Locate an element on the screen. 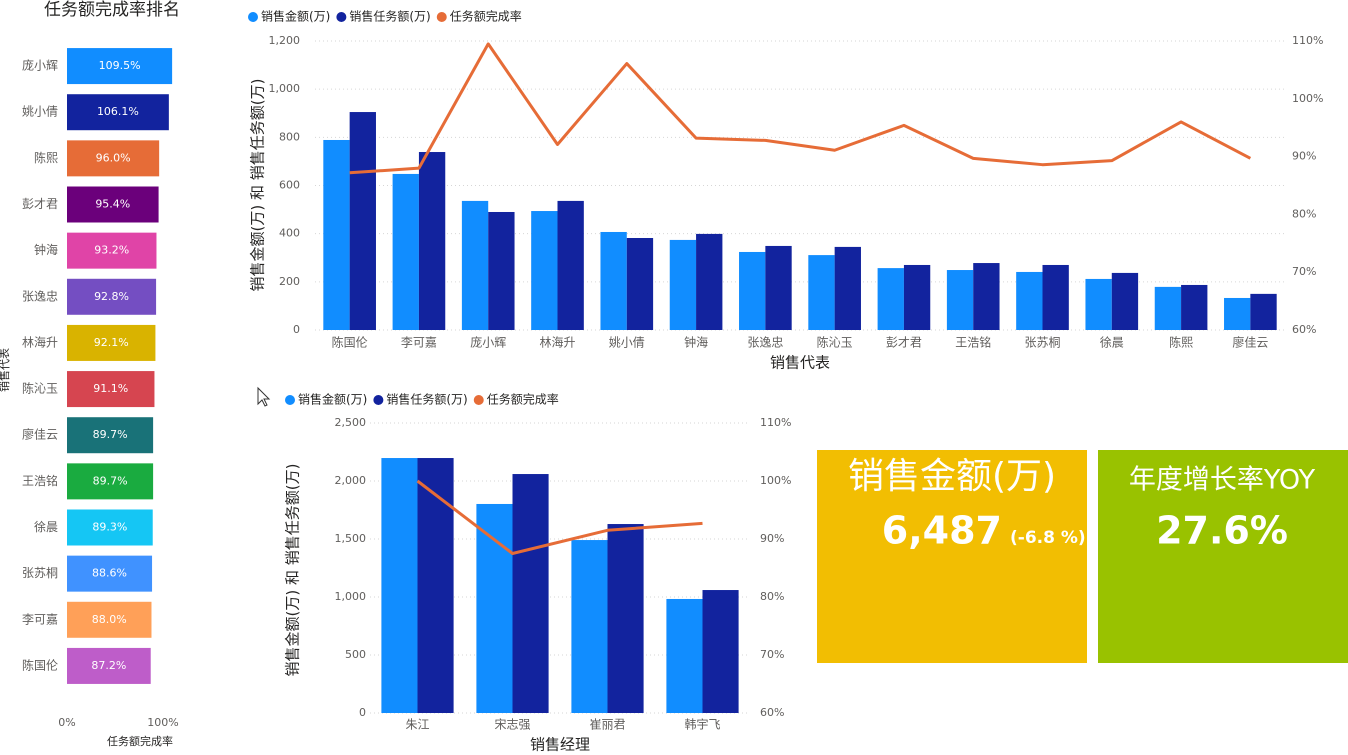 The height and width of the screenshot is (755, 1348). x-tick-label: 100% is located at coordinates (162, 722).